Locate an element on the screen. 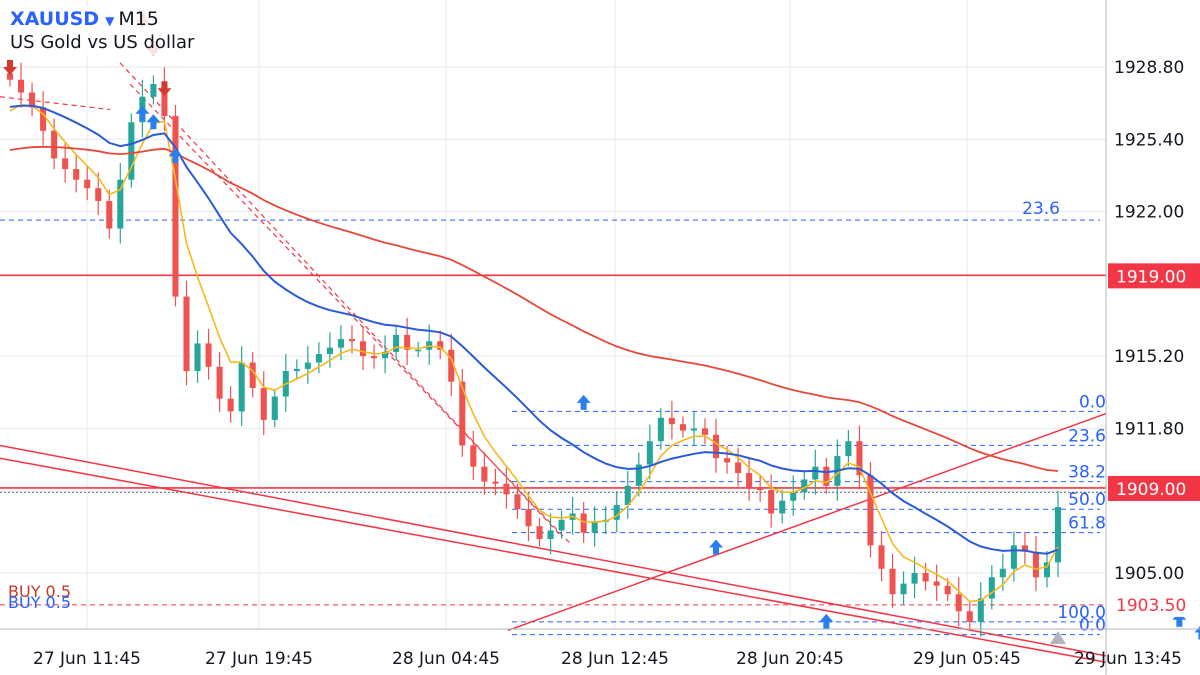  symbol-name: XAUUSD is located at coordinates (55, 19).